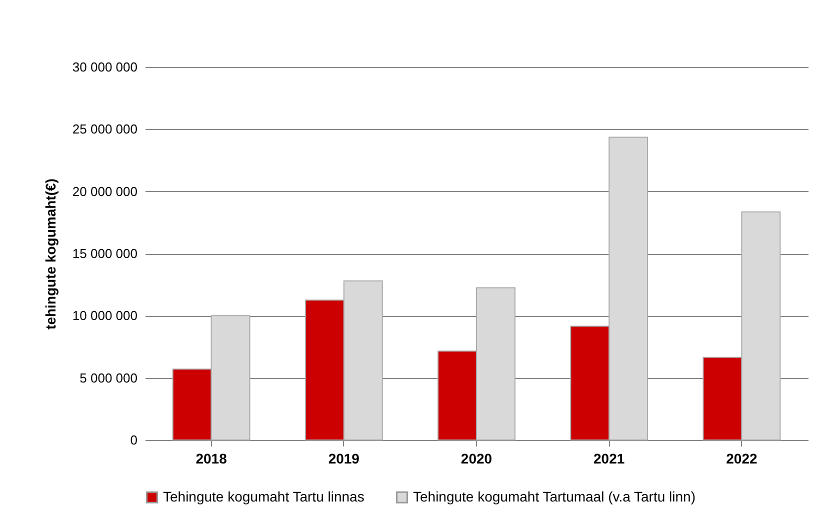  I want to click on y-tick-label: 15 000 000, so click(105, 253).